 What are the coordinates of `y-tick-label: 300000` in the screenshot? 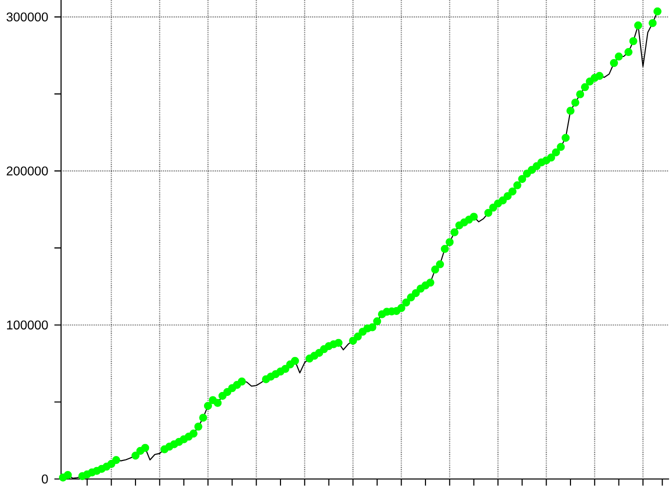 It's located at (27, 17).